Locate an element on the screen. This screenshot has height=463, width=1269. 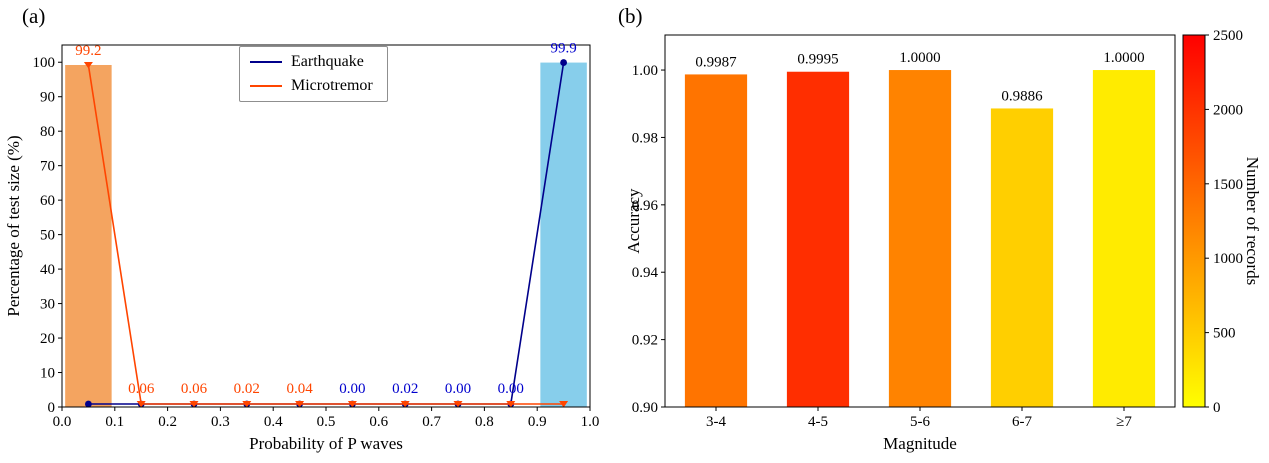
colorbar-tick-label: 1000 is located at coordinates (1228, 259).